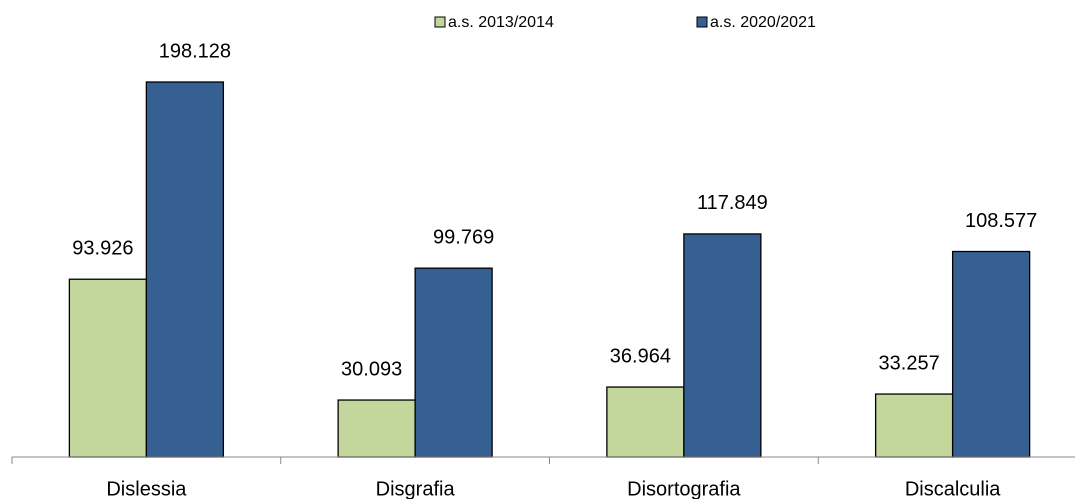  Describe the element at coordinates (763, 22) in the screenshot. I see `legend-label: a.s. 2020/2021` at that location.